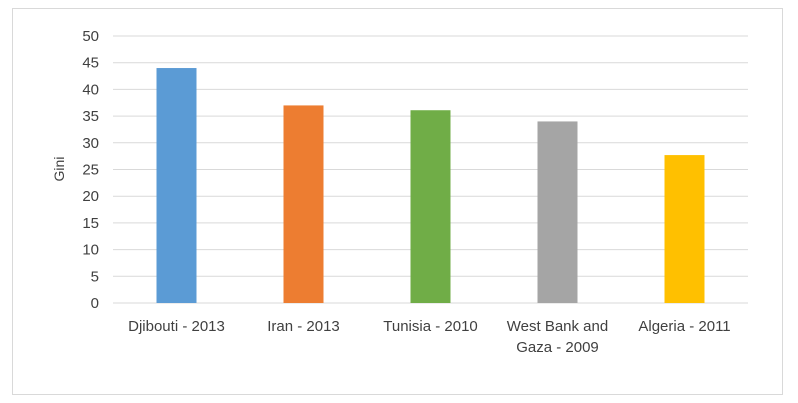 Image resolution: width=798 pixels, height=403 pixels. Describe the element at coordinates (90, 89) in the screenshot. I see `y-tick-label: 40` at that location.